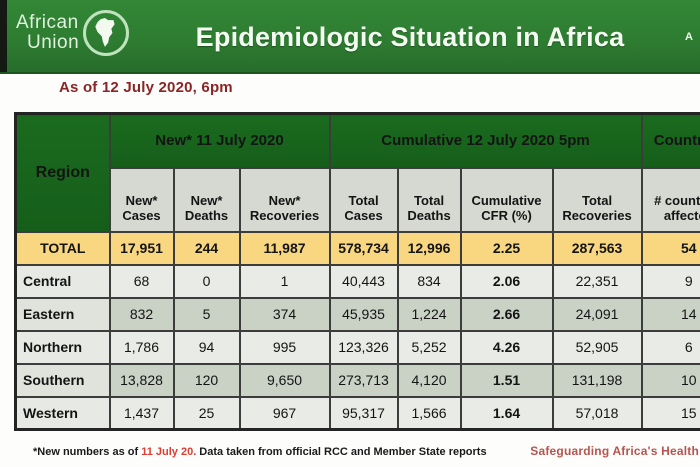  Describe the element at coordinates (206, 248) in the screenshot. I see `data-cell: 244` at that location.